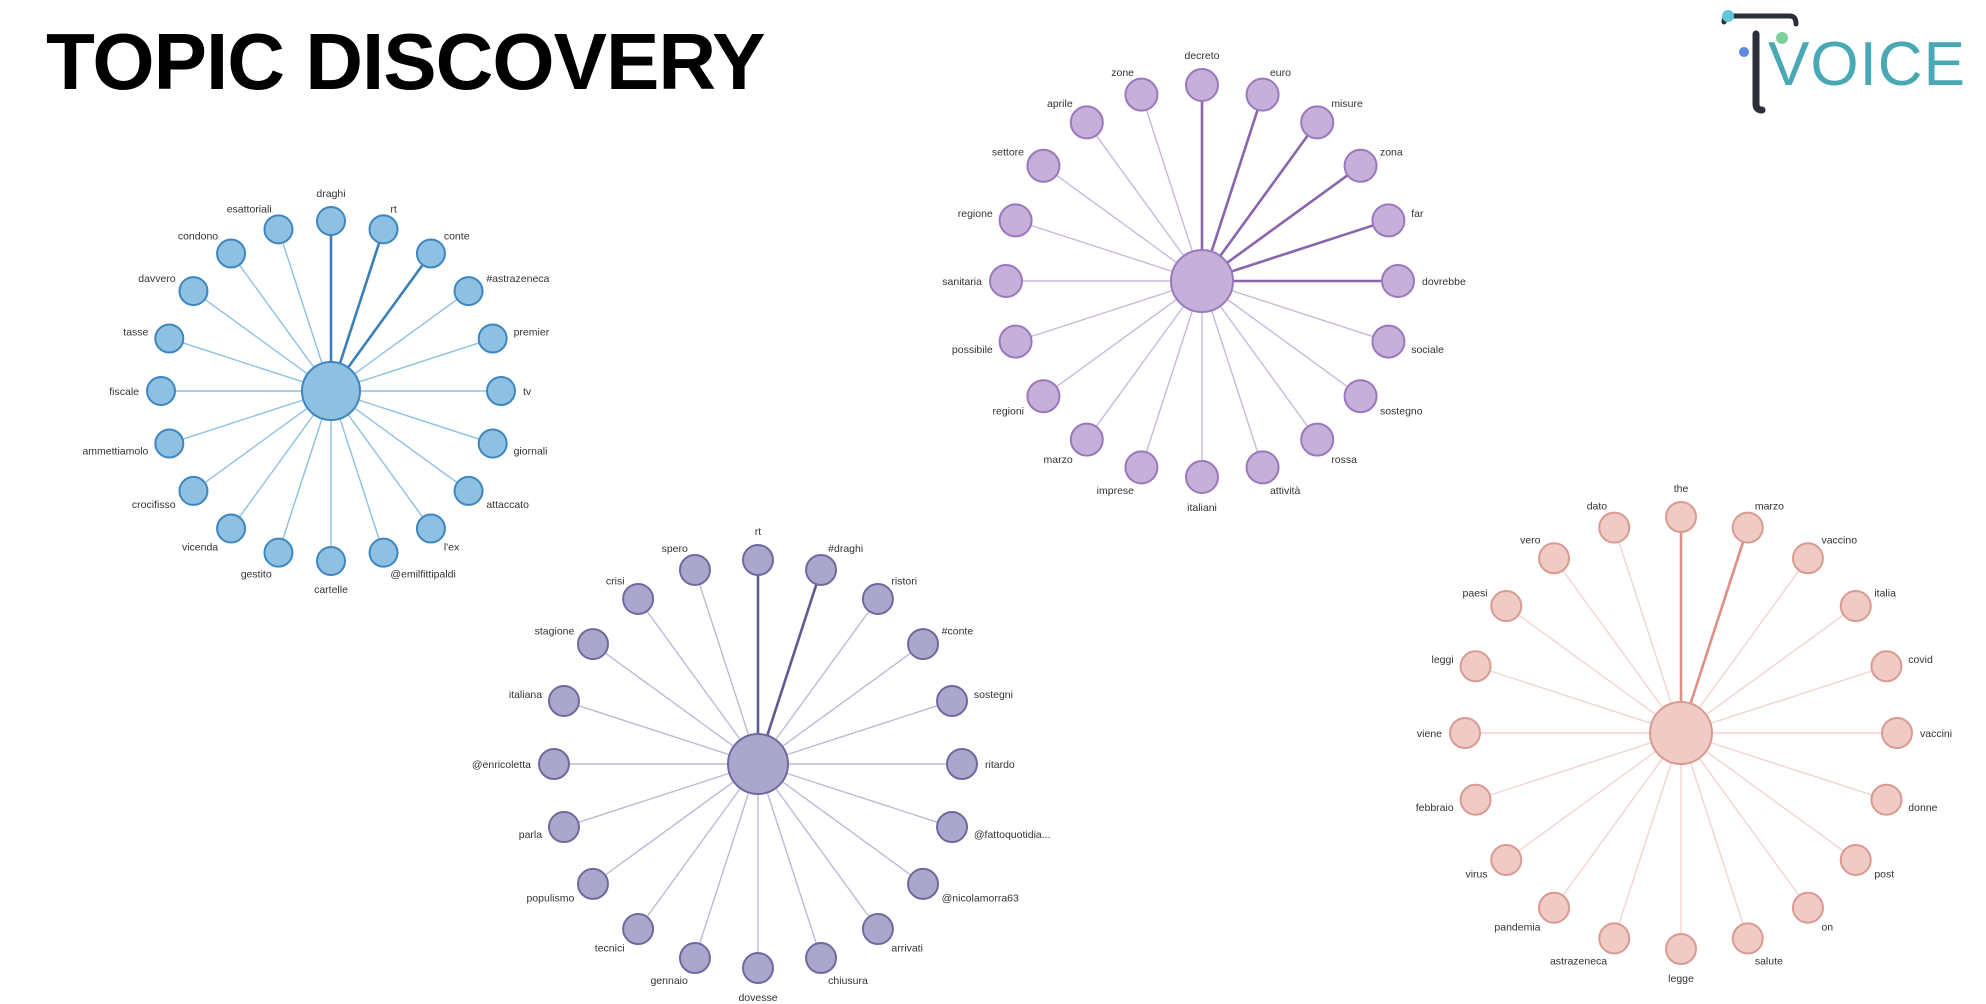 This screenshot has height=1004, width=1986. Describe the element at coordinates (278, 229) in the screenshot. I see `node-esattoriali` at that location.